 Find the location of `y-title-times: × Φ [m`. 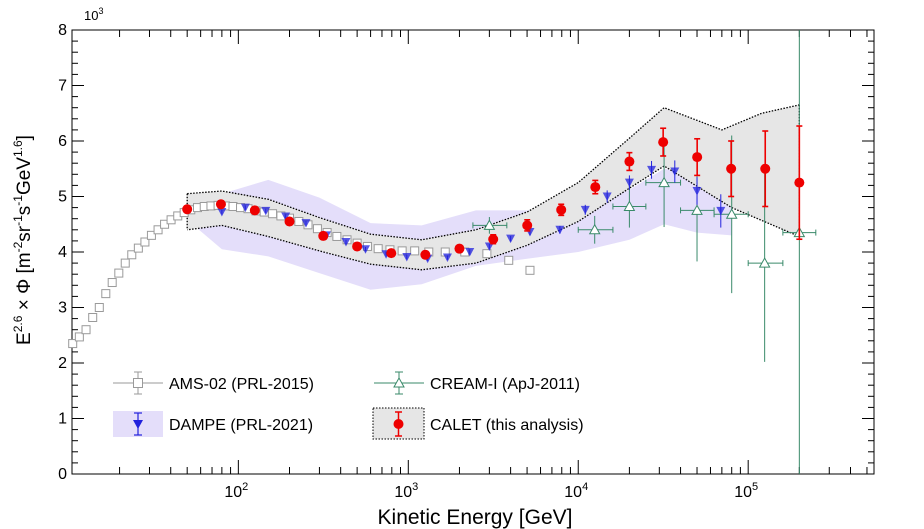

y-title-times: × Φ [m is located at coordinates (24, 283).